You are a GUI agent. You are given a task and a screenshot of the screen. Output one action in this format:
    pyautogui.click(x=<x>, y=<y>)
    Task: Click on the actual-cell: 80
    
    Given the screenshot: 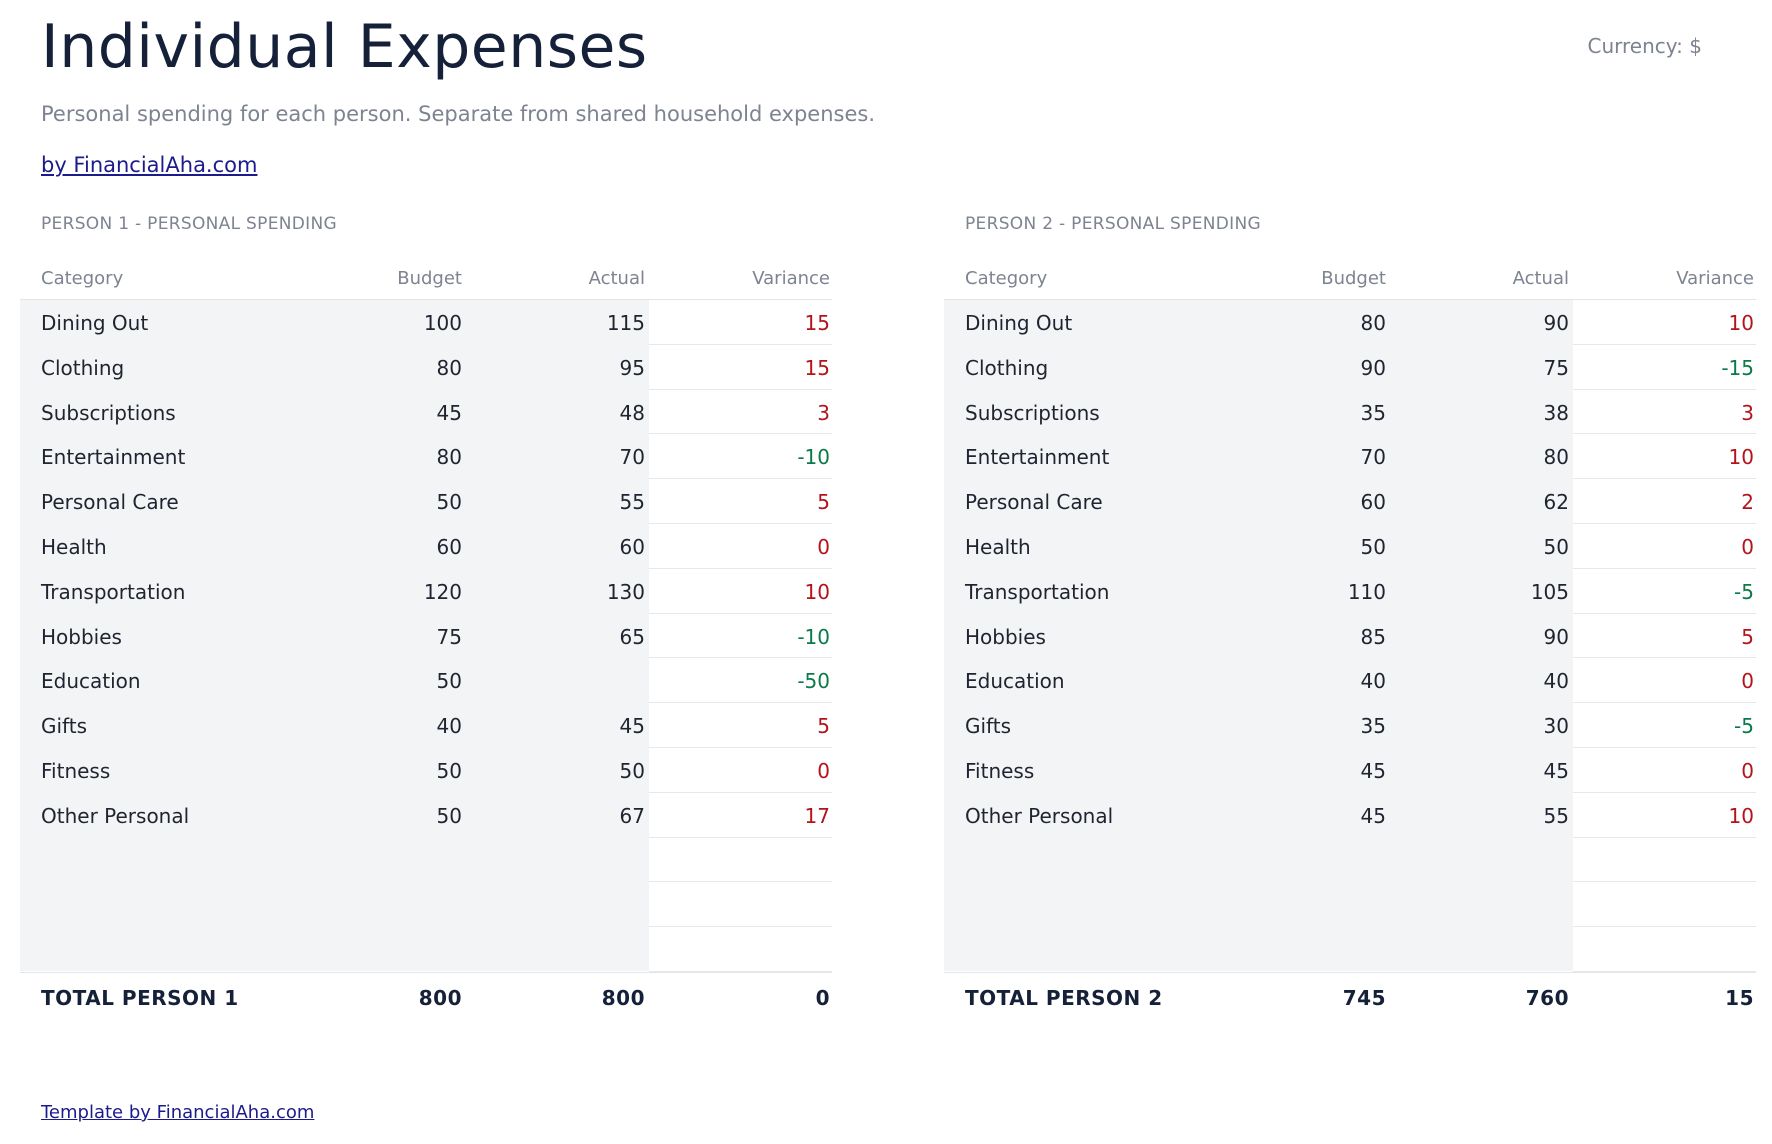 What is the action you would take?
    pyautogui.click(x=1556, y=457)
    